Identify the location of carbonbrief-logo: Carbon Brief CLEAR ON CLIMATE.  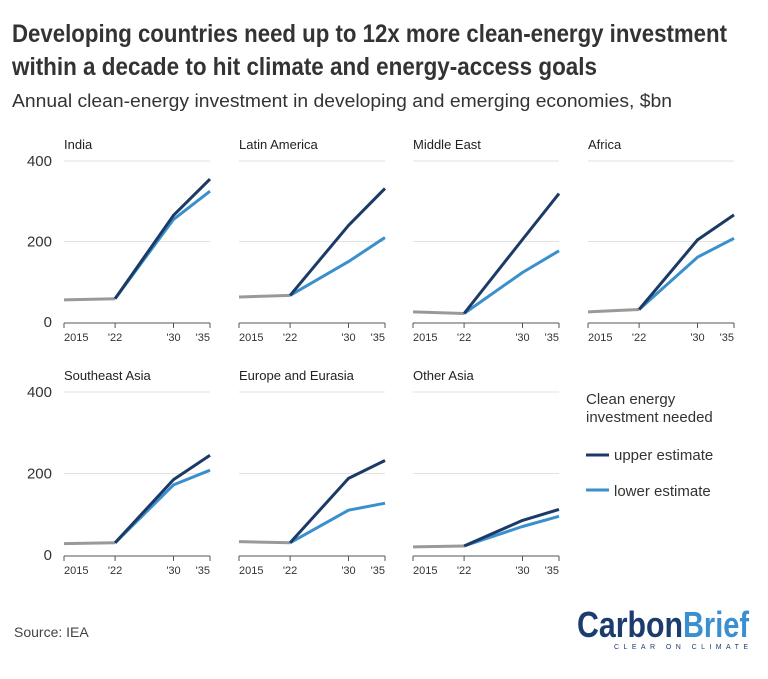
(663, 627).